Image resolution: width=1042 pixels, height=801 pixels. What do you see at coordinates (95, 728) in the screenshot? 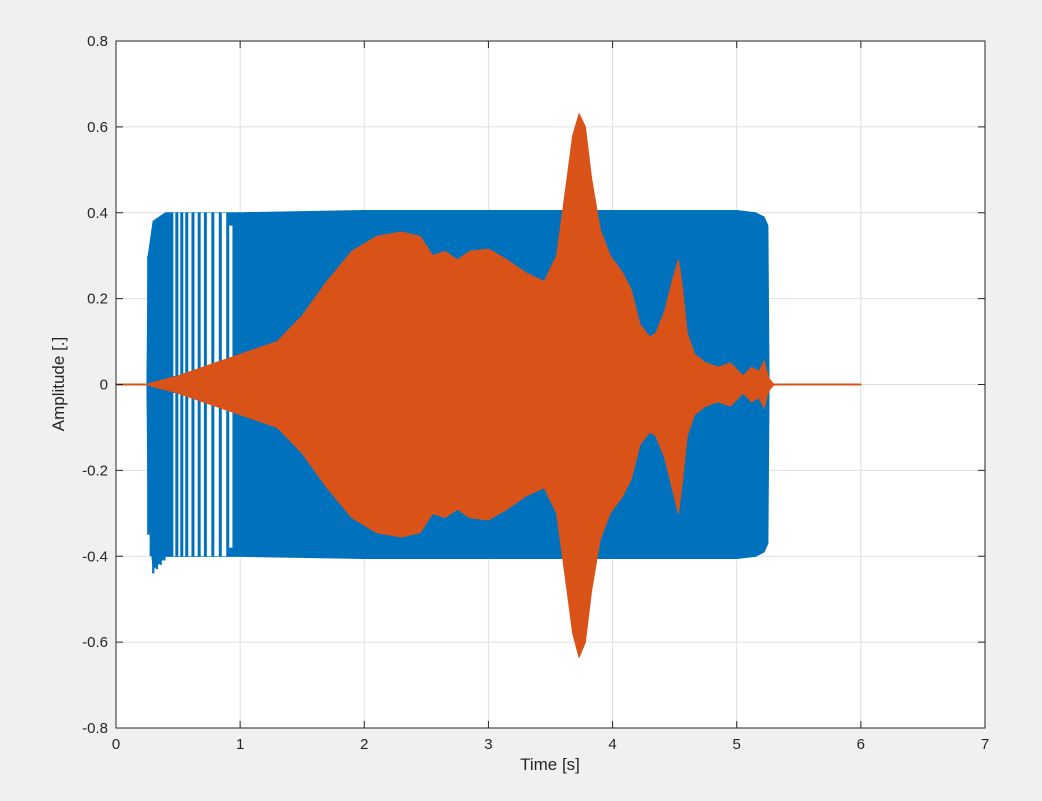
I see `y-tick-label: -0.8` at bounding box center [95, 728].